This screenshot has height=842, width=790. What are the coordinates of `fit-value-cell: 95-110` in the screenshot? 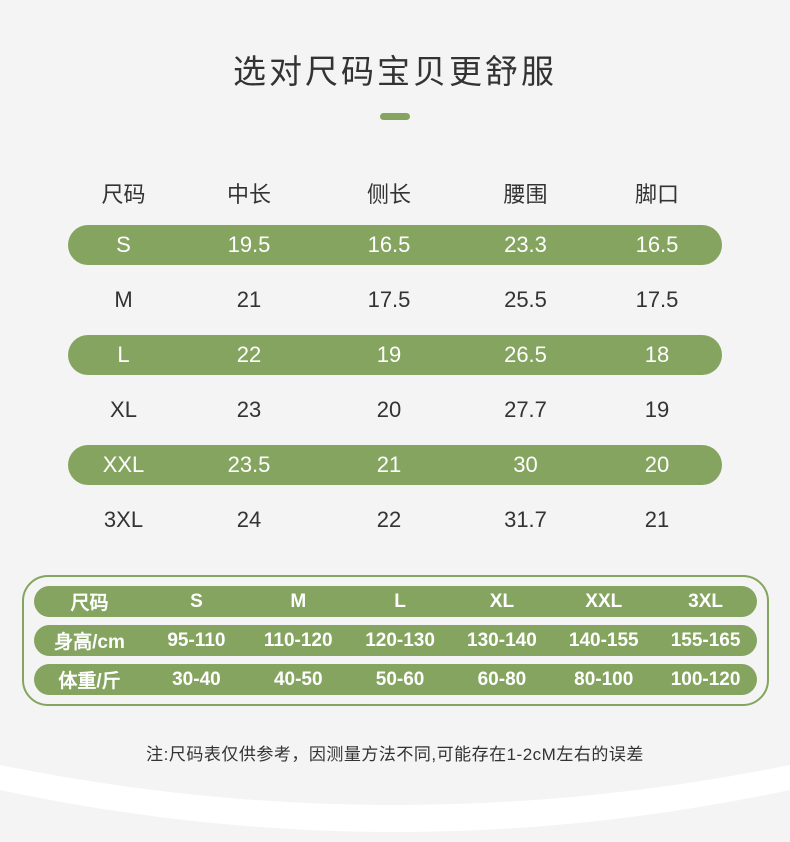 It's located at (196, 640).